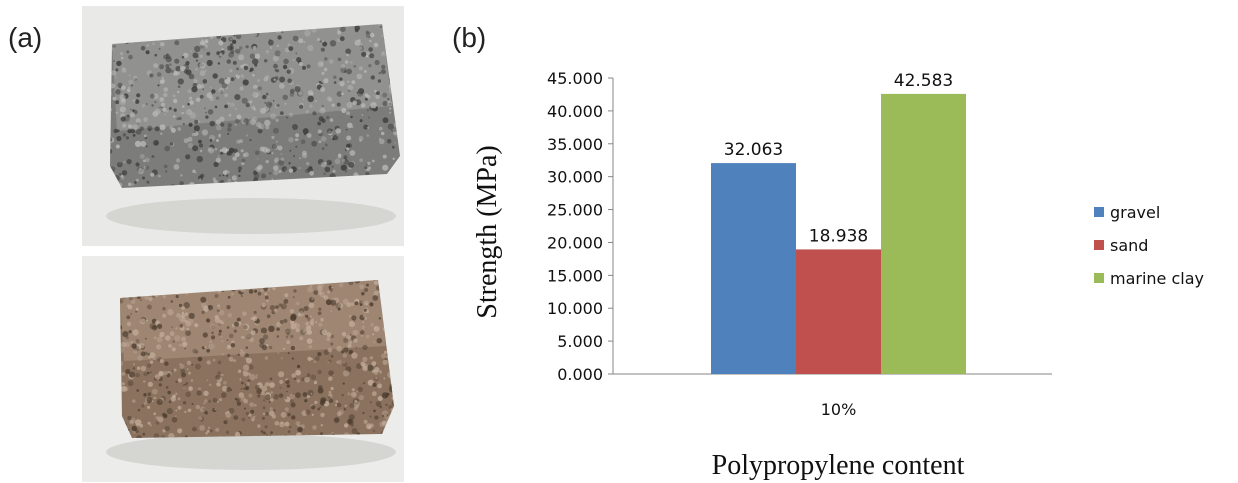 This screenshot has height=483, width=1238. I want to click on bar-gravel, so click(753, 268).